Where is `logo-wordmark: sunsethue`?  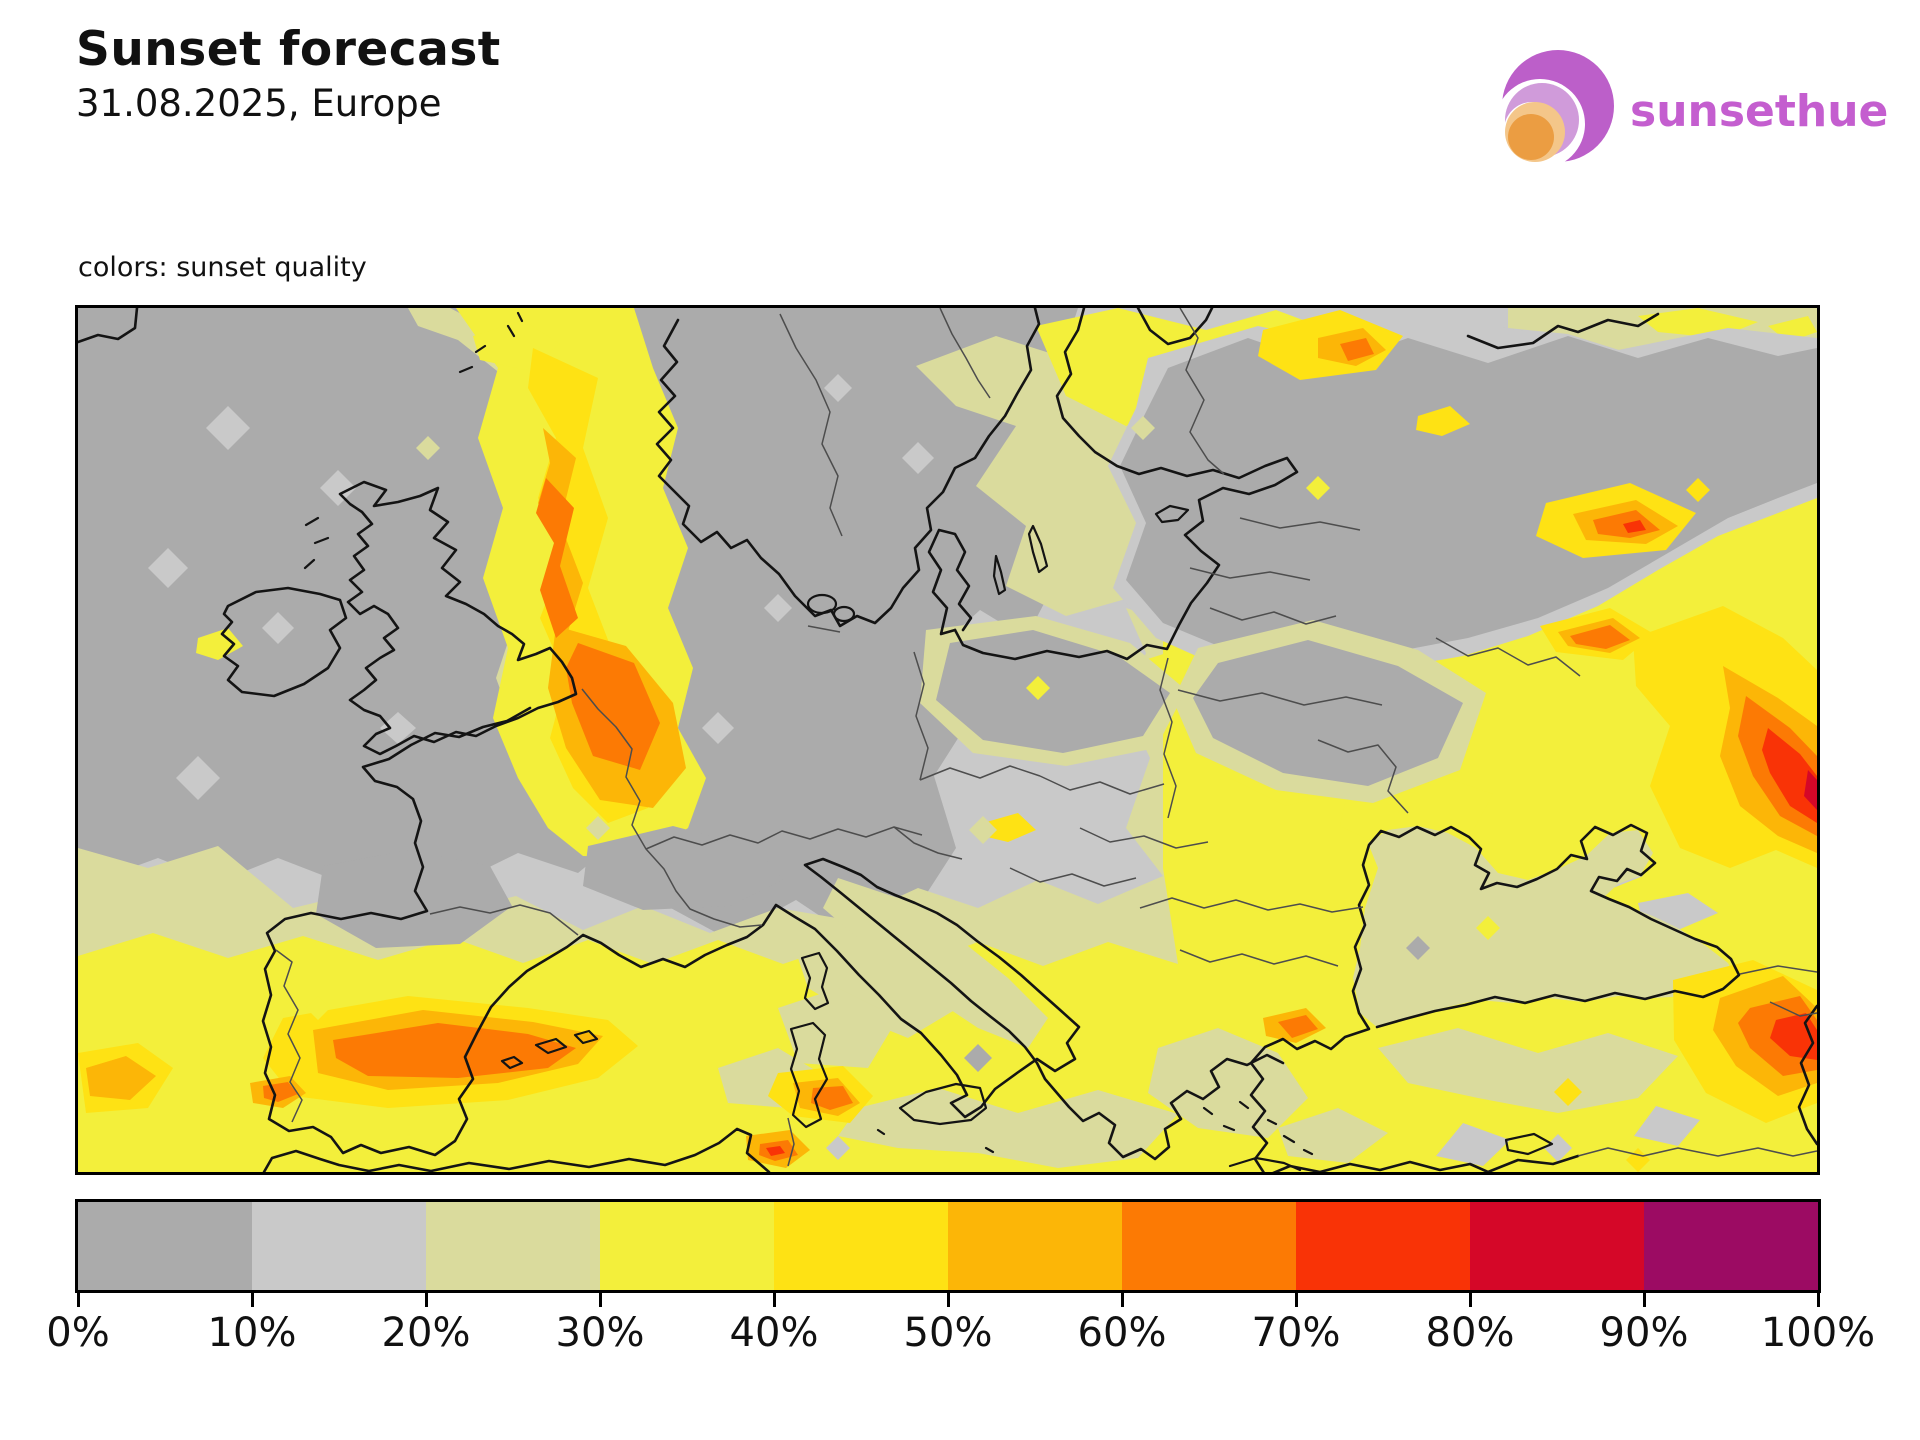
logo-wordmark: sunsethue is located at coordinates (1759, 111).